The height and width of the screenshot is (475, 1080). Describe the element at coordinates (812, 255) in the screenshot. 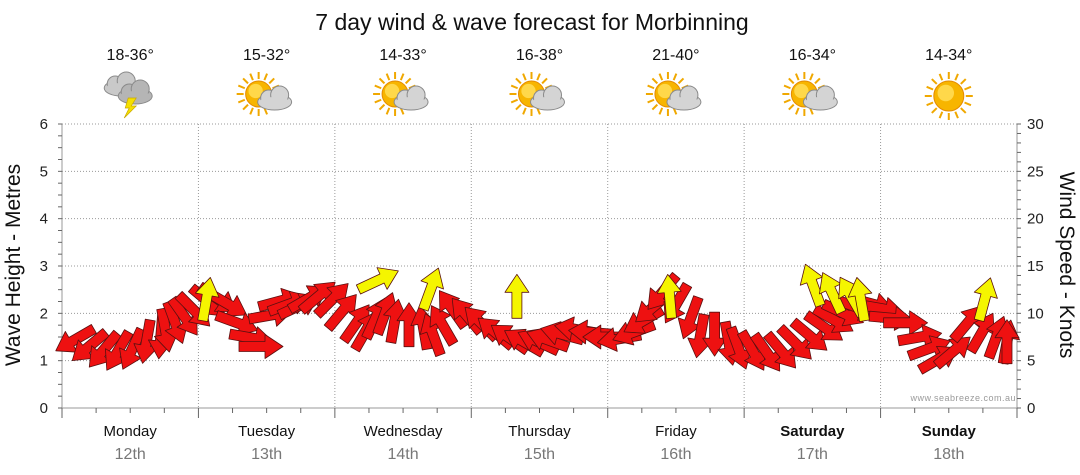

I see `day-column-saturday: 16-34° Saturday 17th` at that location.